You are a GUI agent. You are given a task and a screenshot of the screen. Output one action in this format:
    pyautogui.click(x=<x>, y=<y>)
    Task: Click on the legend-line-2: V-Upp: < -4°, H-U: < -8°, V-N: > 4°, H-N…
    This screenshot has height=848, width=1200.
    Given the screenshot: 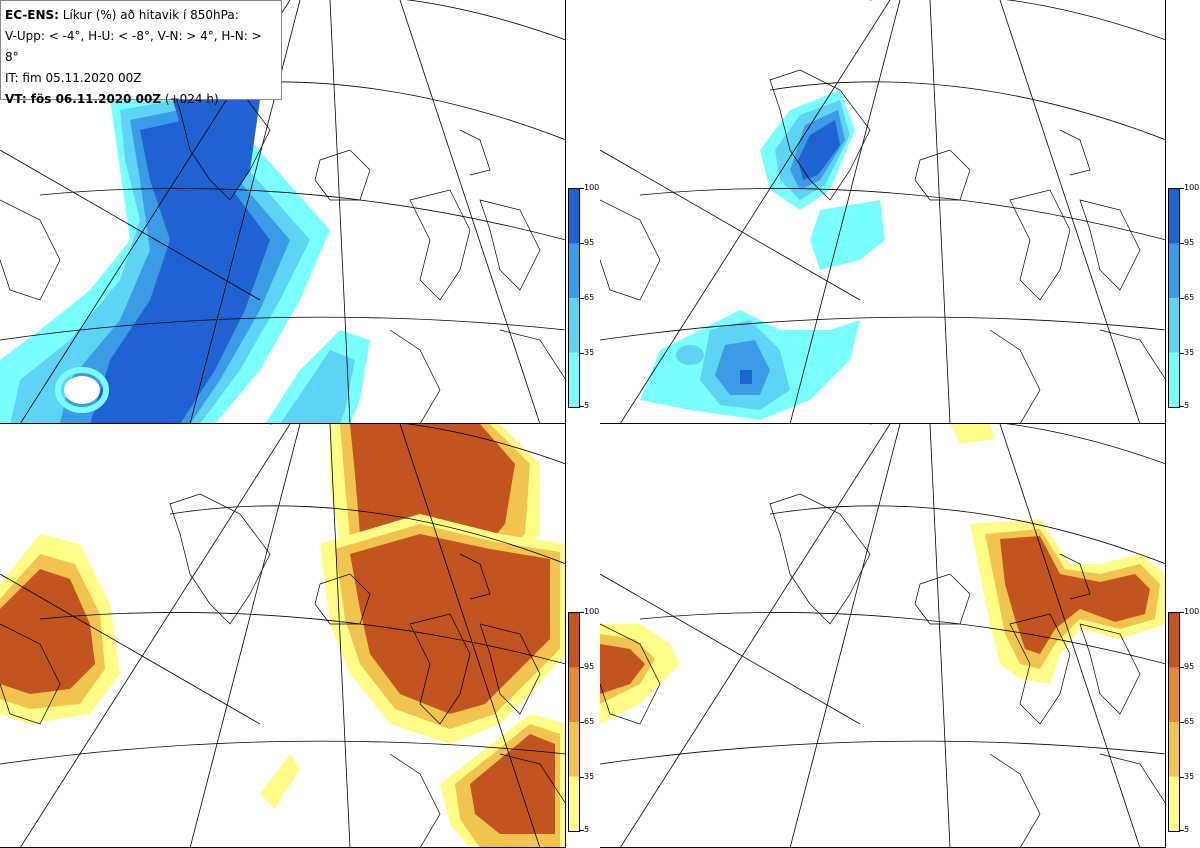 What is the action you would take?
    pyautogui.click(x=133, y=46)
    